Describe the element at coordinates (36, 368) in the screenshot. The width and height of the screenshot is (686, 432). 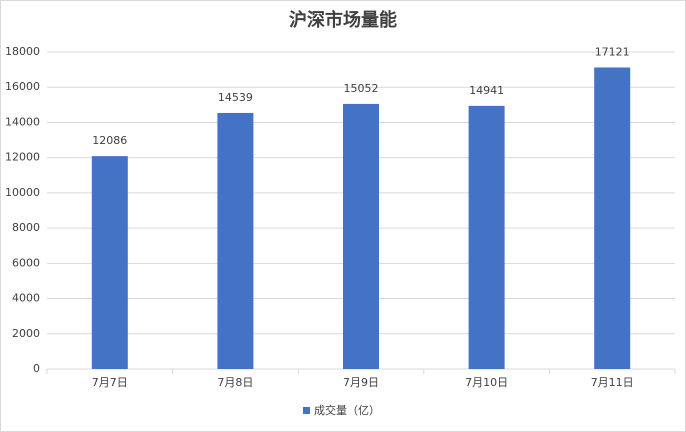
I see `y-tick-label: 0` at that location.